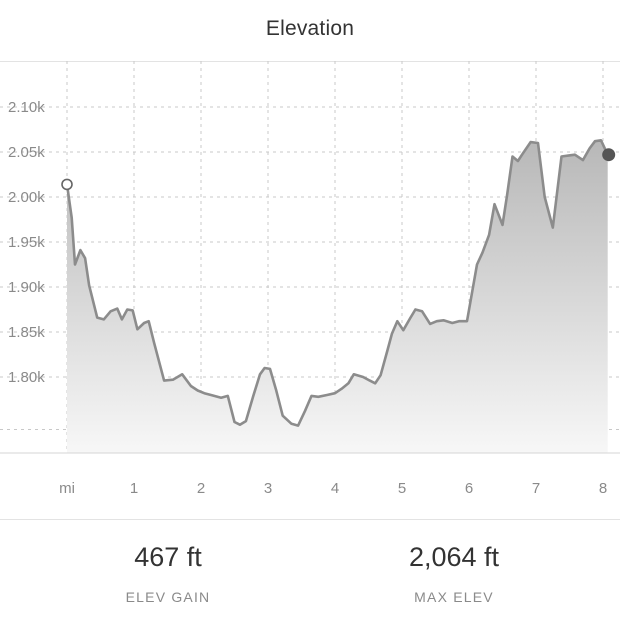 This screenshot has height=618, width=620. I want to click on x-tick-label: 5, so click(402, 488).